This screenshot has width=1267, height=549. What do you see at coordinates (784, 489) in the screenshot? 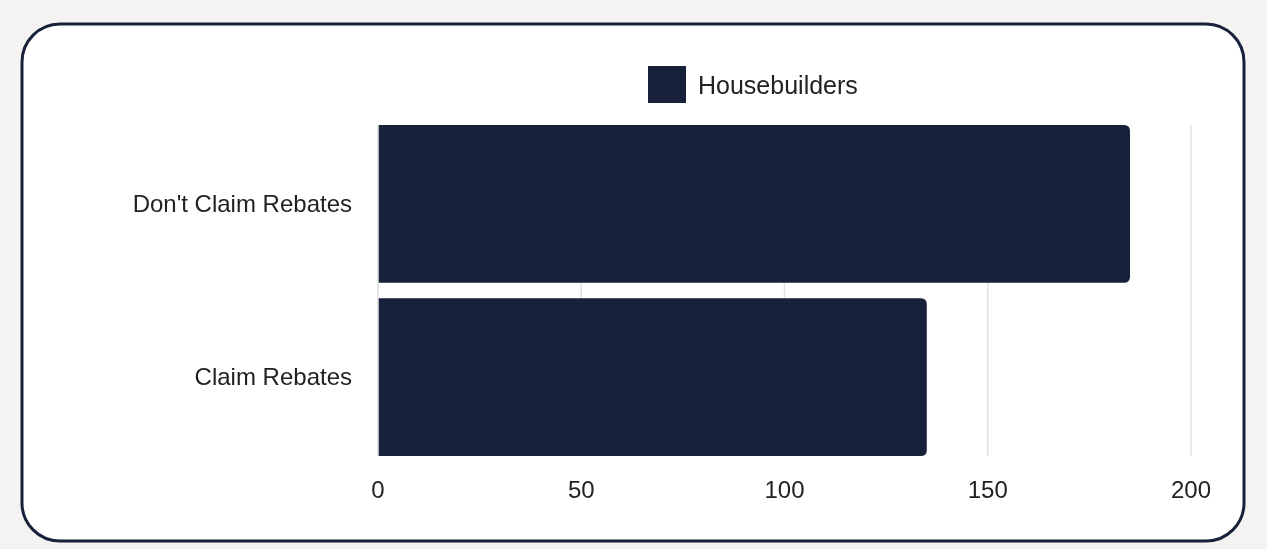
I see `x-tick-label: 100` at bounding box center [784, 489].